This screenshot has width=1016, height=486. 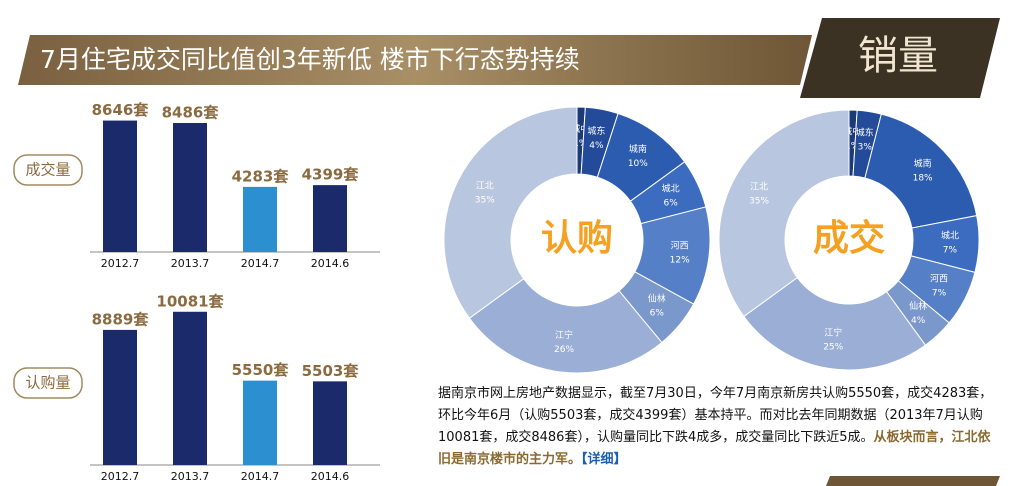 What do you see at coordinates (714, 448) in the screenshot?
I see `article-highlight: 从板块而言，江北依旧是南京楼市的主力军。` at bounding box center [714, 448].